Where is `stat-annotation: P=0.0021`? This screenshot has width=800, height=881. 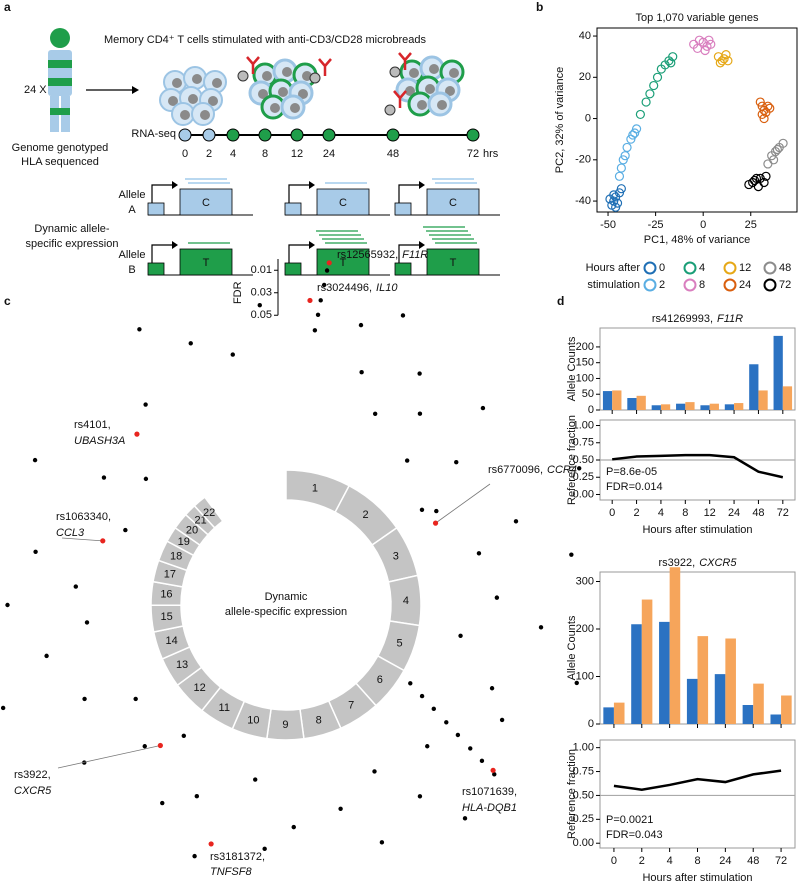
stat-annotation: P=0.0021 is located at coordinates (629, 820).